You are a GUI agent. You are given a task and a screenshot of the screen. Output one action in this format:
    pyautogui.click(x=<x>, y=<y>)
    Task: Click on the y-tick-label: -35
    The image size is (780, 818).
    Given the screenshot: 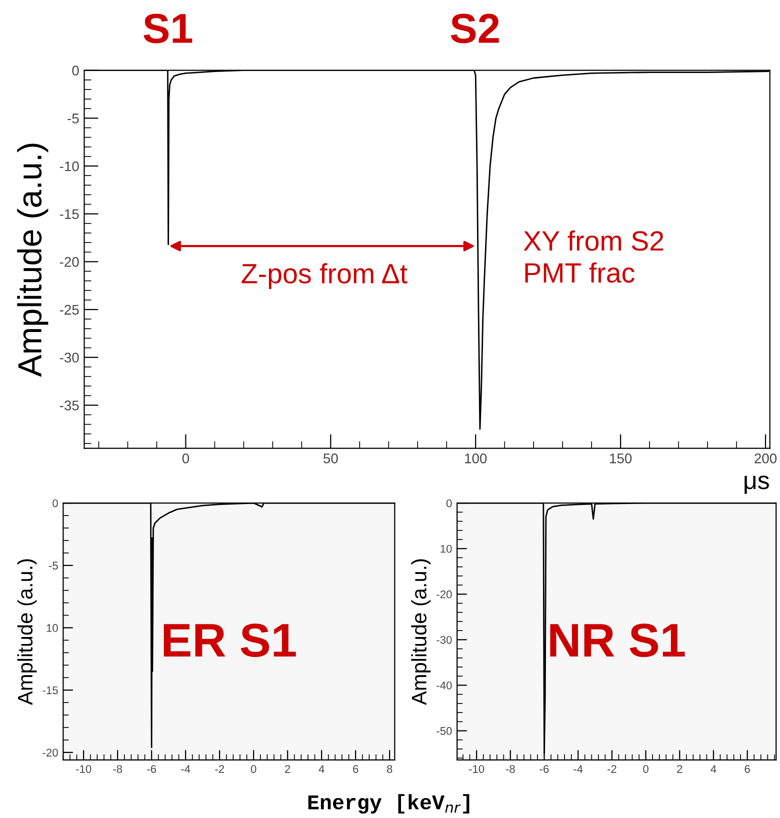 What is the action you would take?
    pyautogui.click(x=69, y=405)
    